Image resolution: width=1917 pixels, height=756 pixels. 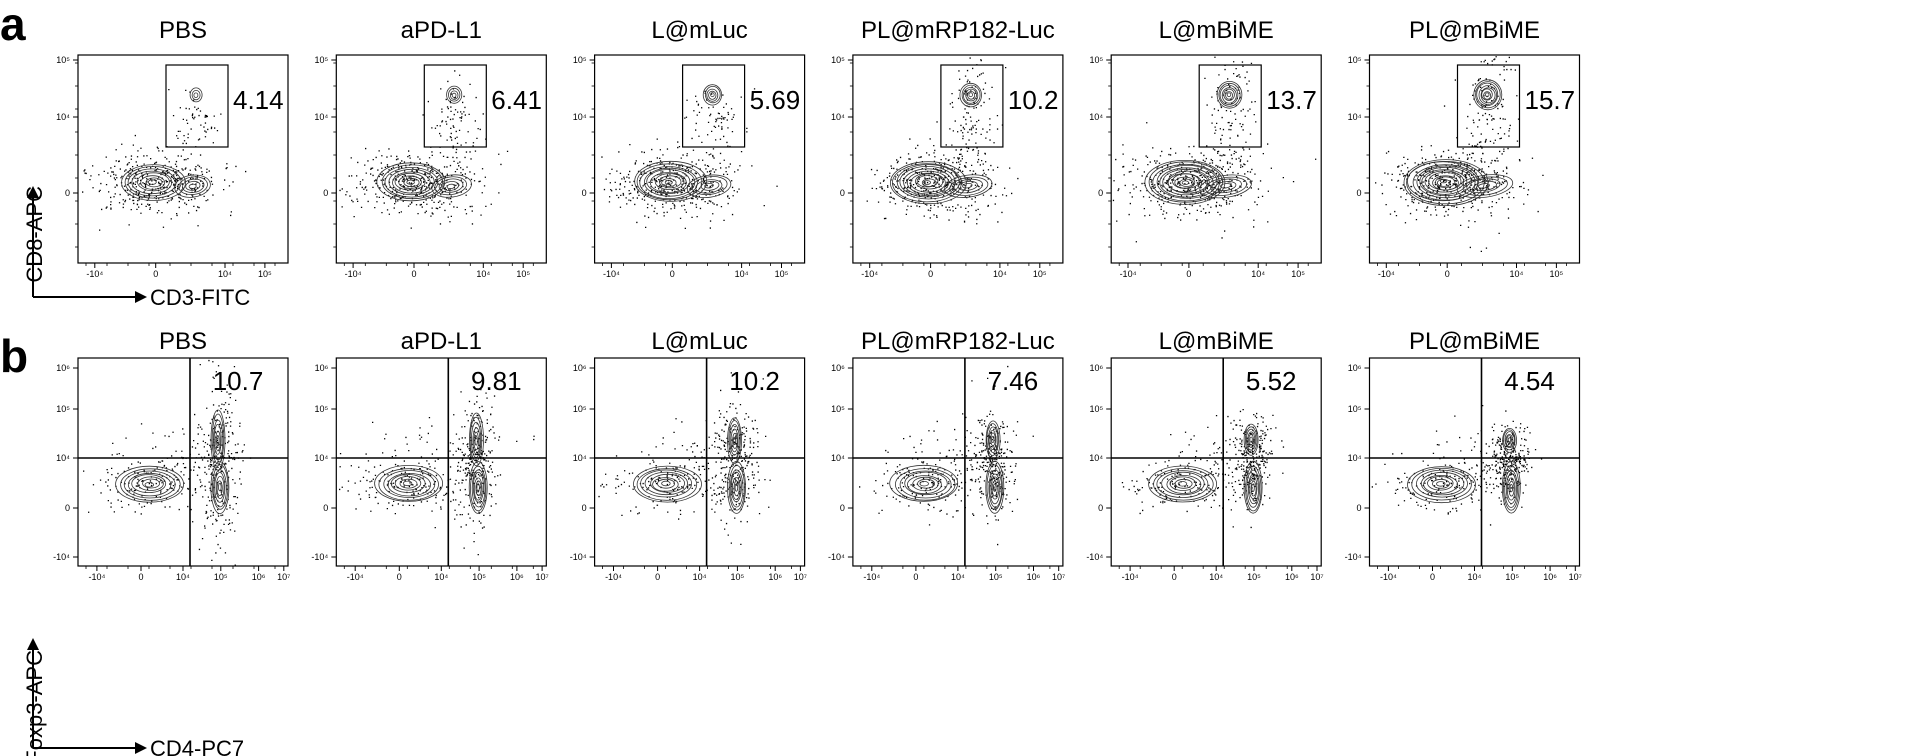 I want to click on plot-title: PBS, so click(x=183, y=341).